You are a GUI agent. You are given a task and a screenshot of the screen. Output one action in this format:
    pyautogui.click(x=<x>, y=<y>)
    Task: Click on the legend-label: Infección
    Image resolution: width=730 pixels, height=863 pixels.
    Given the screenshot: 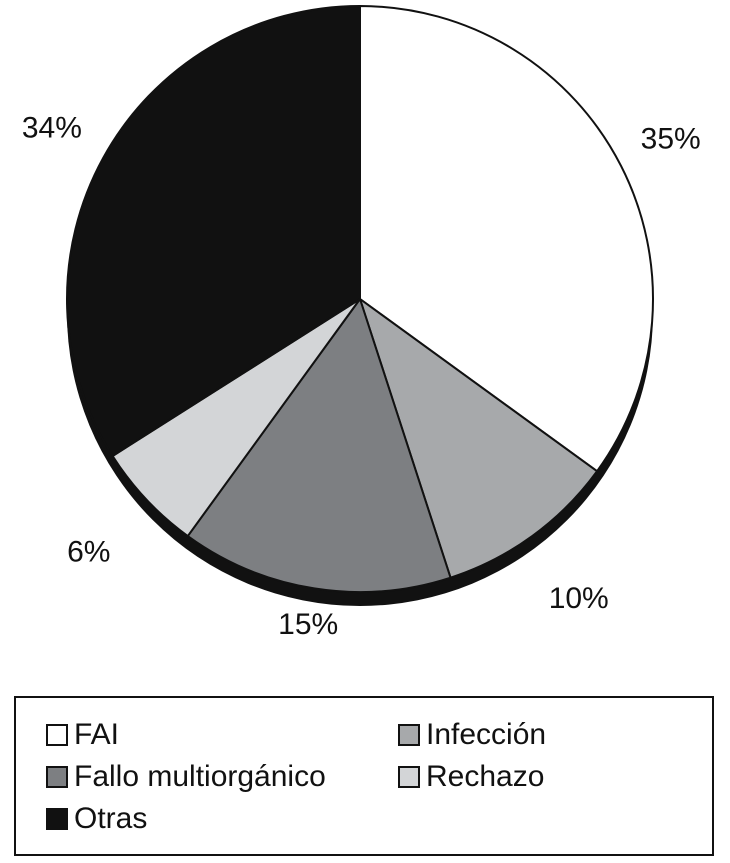 What is the action you would take?
    pyautogui.click(x=486, y=734)
    